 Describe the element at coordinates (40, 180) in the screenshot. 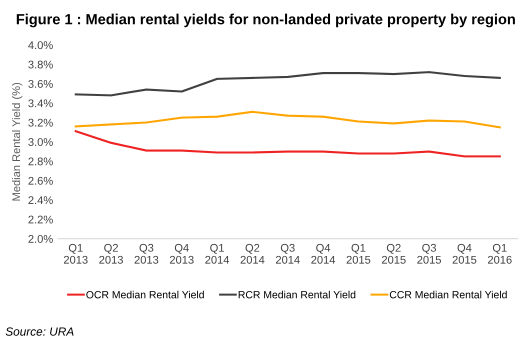

I see `y-tick-label: 2.6%` at that location.